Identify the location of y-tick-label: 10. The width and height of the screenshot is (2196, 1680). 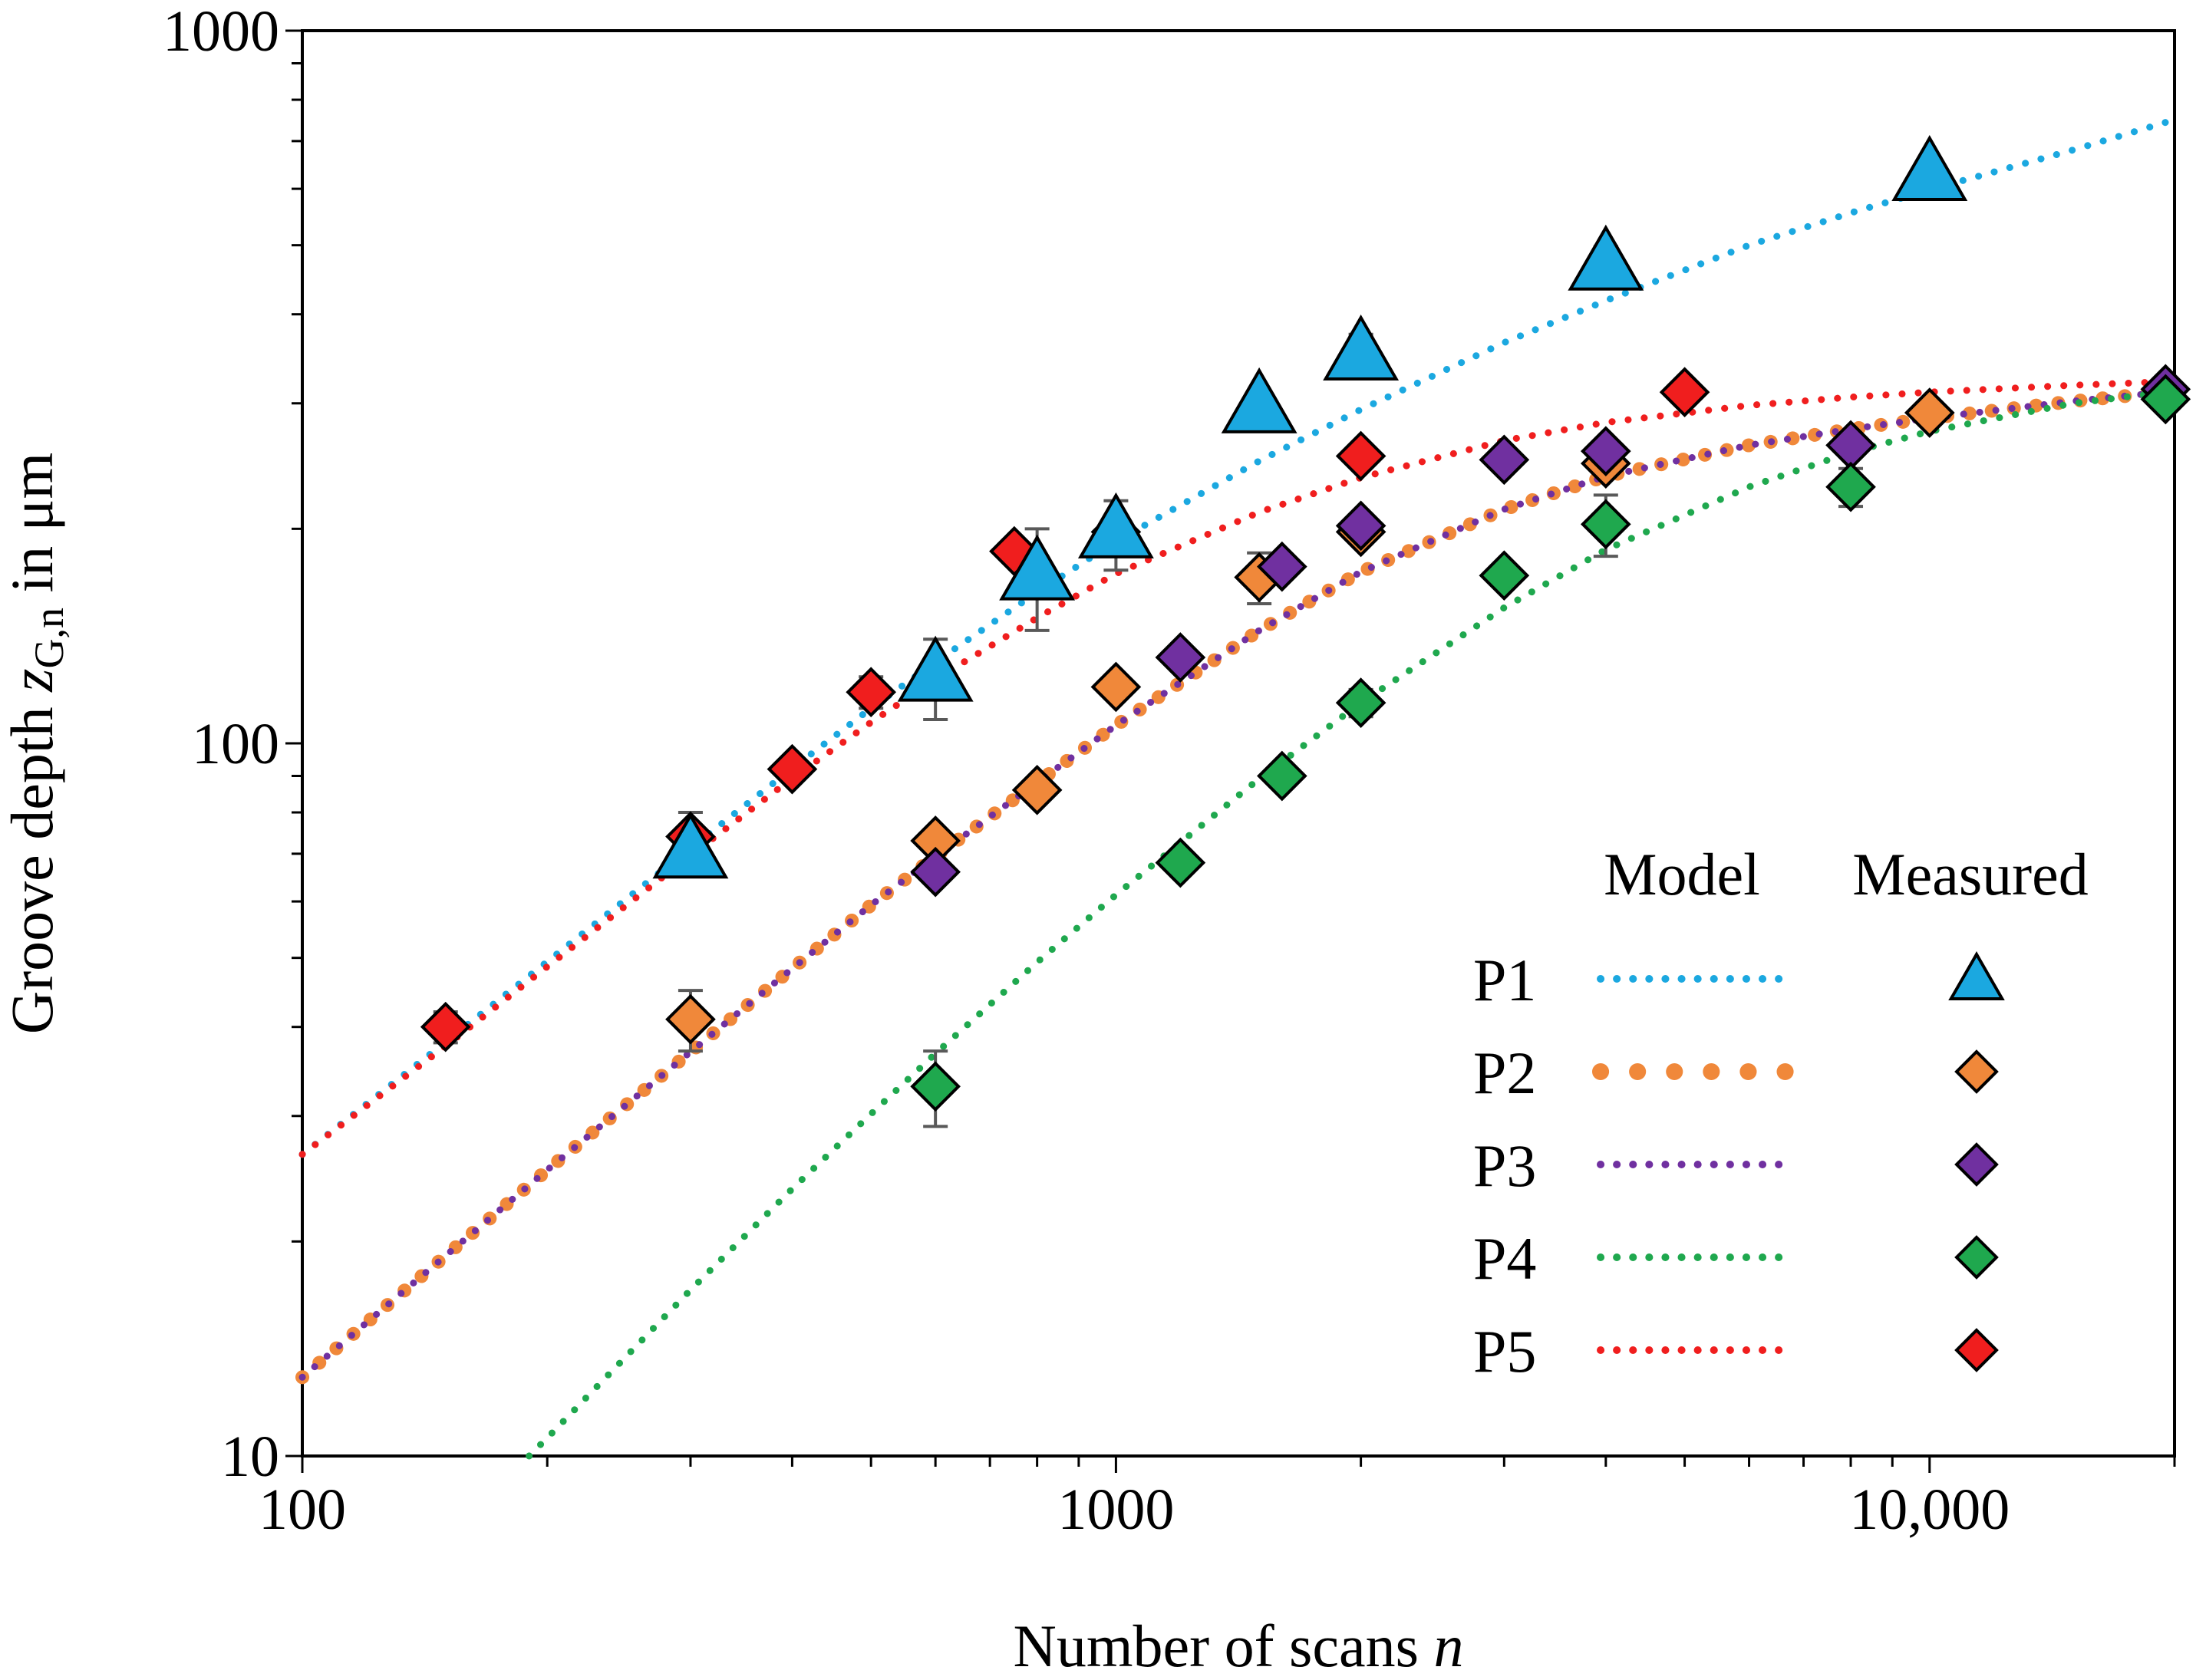
(250, 1457).